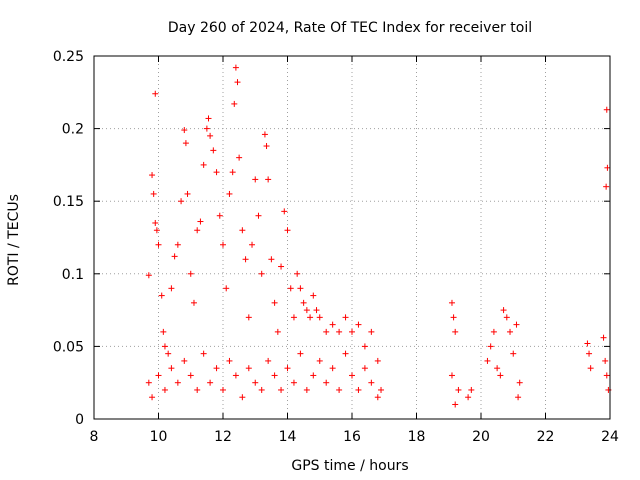 The width and height of the screenshot is (640, 480). Describe the element at coordinates (546, 437) in the screenshot. I see `x-tick-label: 22` at that location.